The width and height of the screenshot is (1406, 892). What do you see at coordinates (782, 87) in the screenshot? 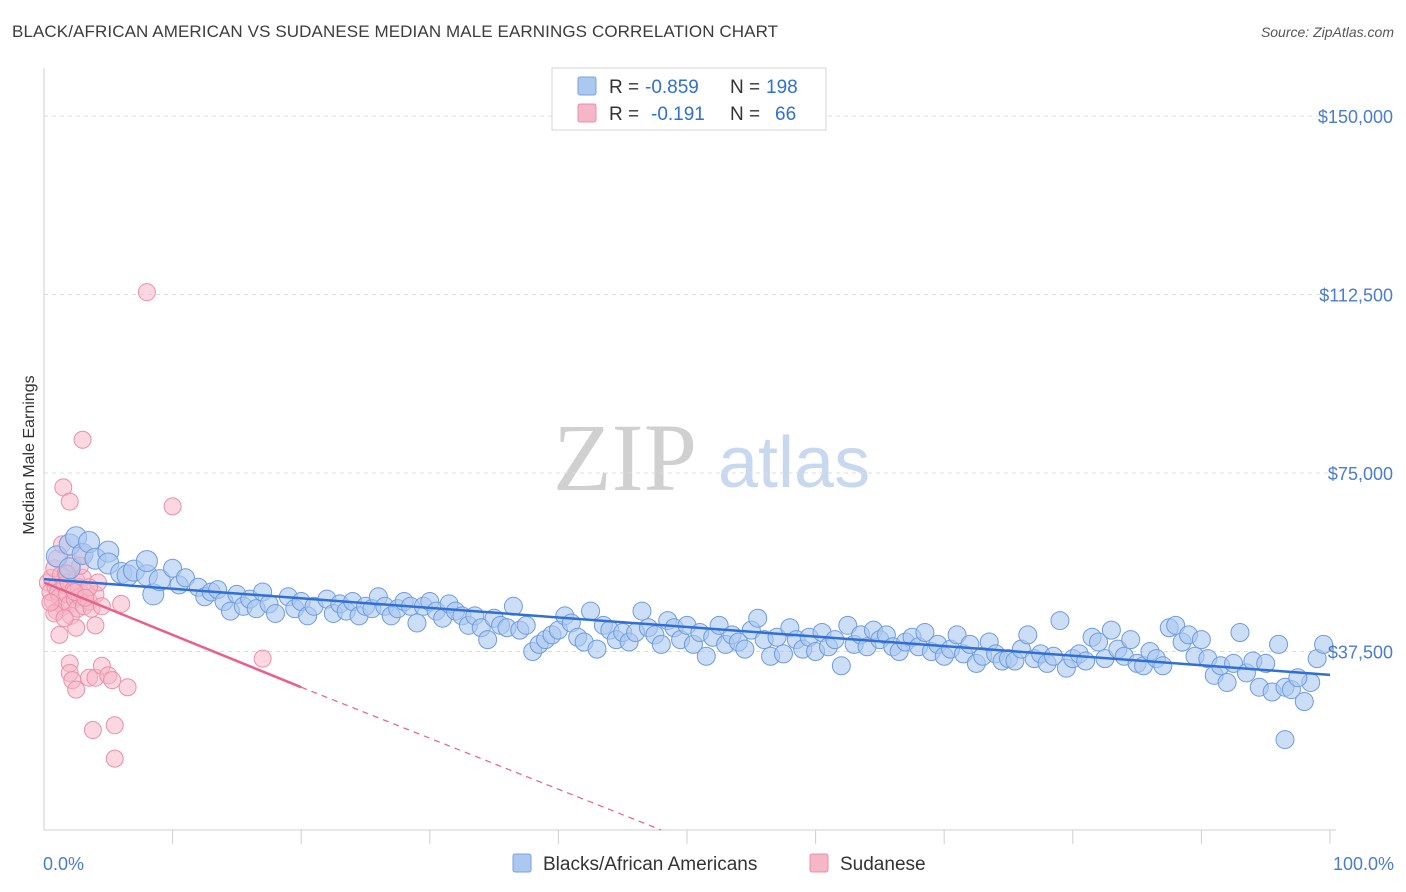
I see `legend-n-value-1: 198` at bounding box center [782, 87].